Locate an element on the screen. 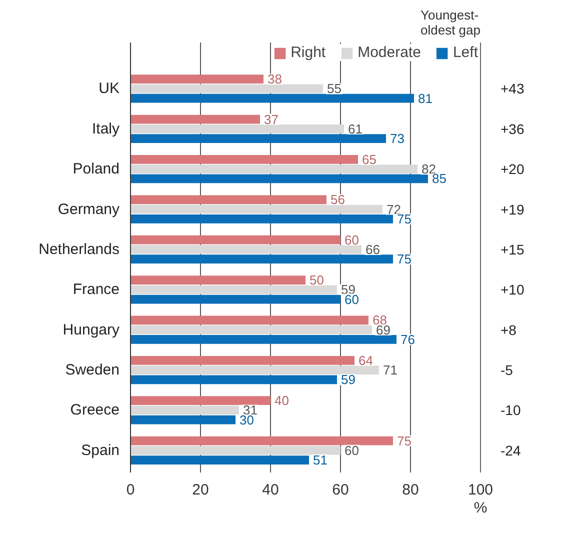  text: -10 is located at coordinates (510, 410).